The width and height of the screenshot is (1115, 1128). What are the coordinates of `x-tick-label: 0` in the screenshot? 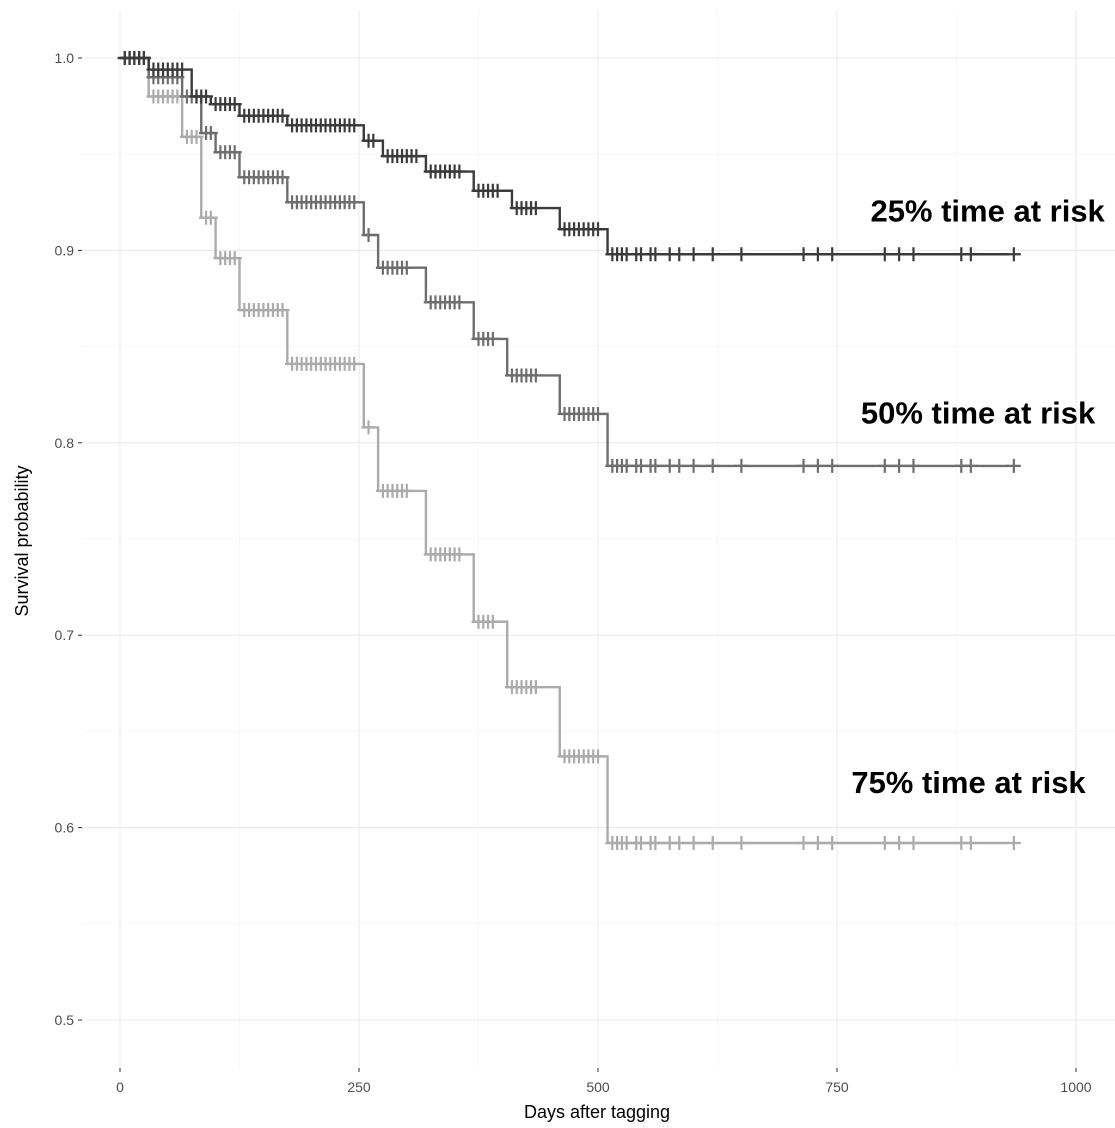 It's located at (120, 1087).